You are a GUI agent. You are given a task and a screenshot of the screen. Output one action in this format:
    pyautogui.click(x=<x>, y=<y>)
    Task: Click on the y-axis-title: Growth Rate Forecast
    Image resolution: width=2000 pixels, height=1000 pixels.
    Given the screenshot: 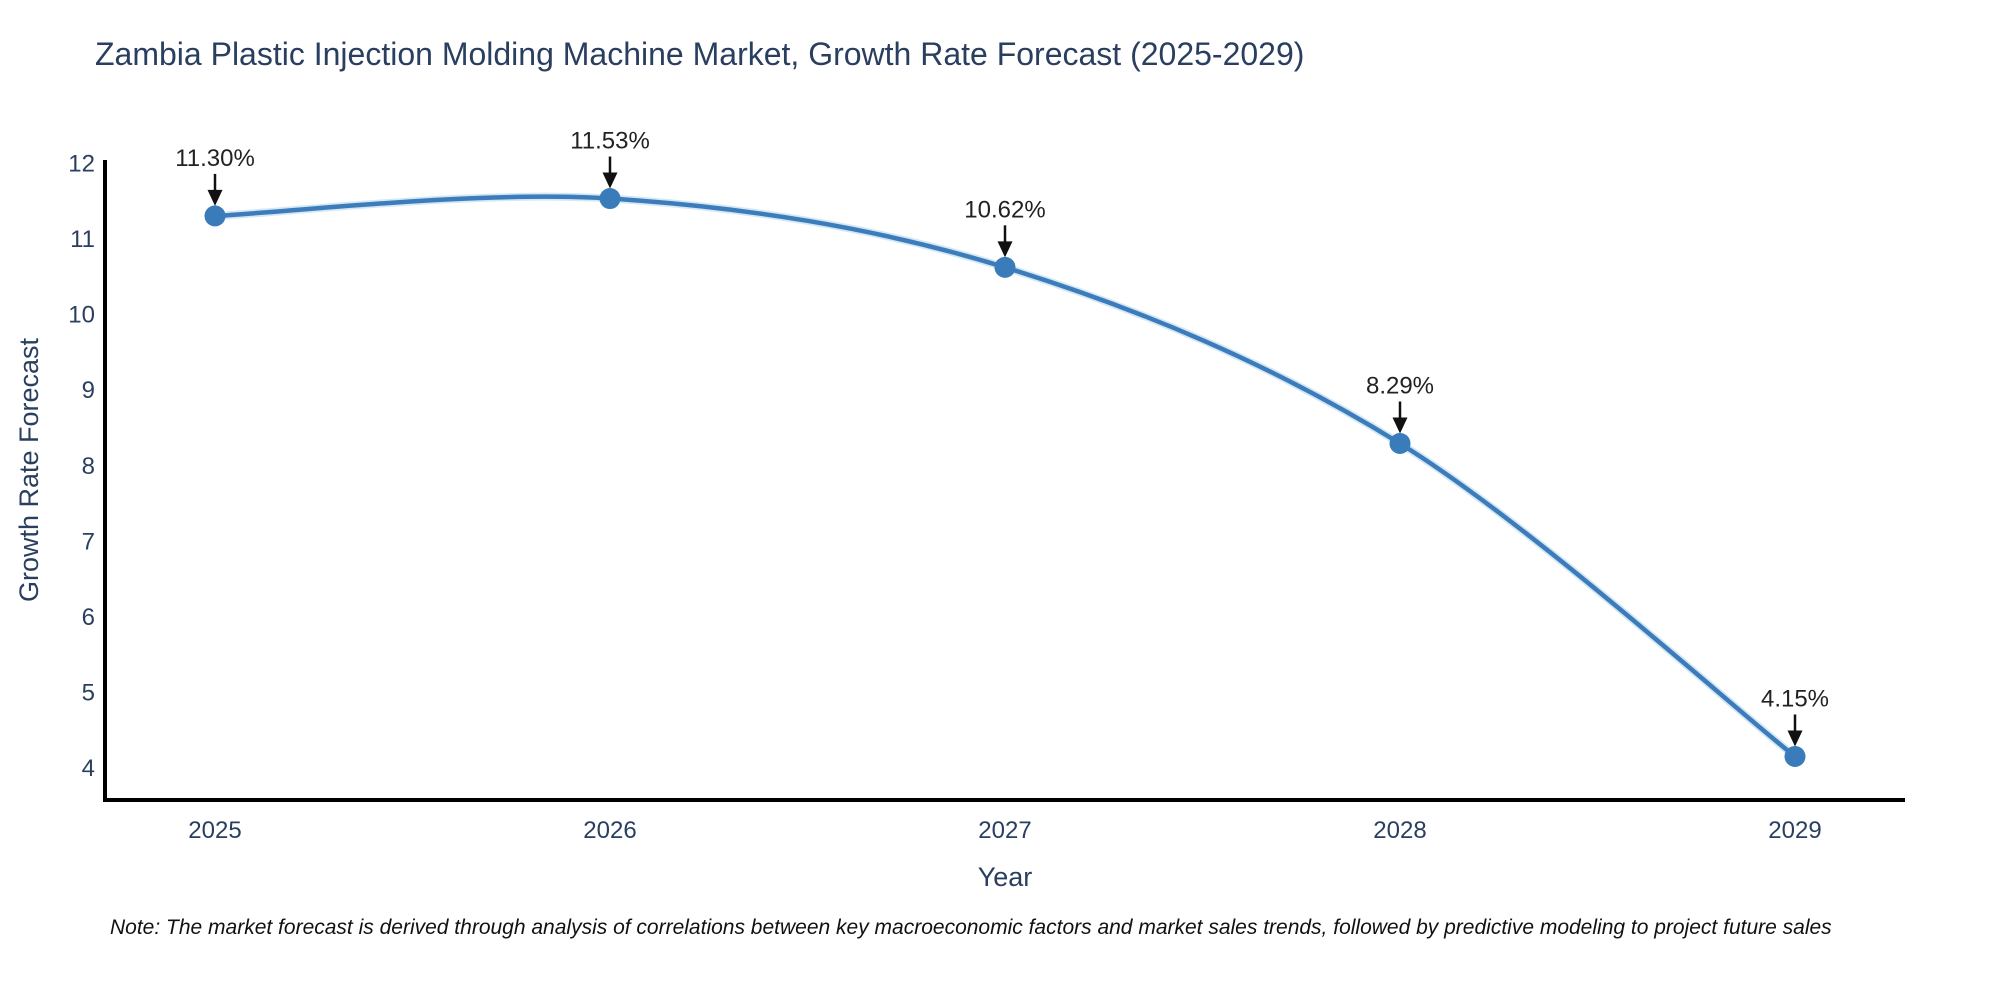 What is the action you would take?
    pyautogui.click(x=29, y=469)
    